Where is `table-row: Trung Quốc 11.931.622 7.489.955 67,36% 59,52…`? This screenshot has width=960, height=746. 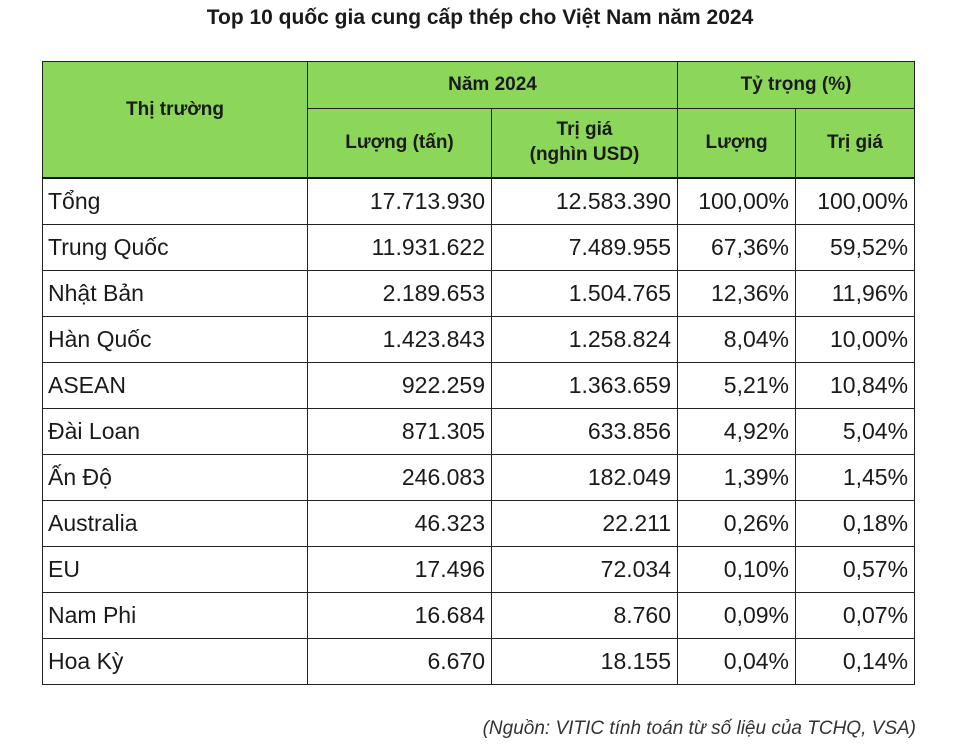
table-row: Trung Quốc 11.931.622 7.489.955 67,36% 59,52… is located at coordinates (479, 247).